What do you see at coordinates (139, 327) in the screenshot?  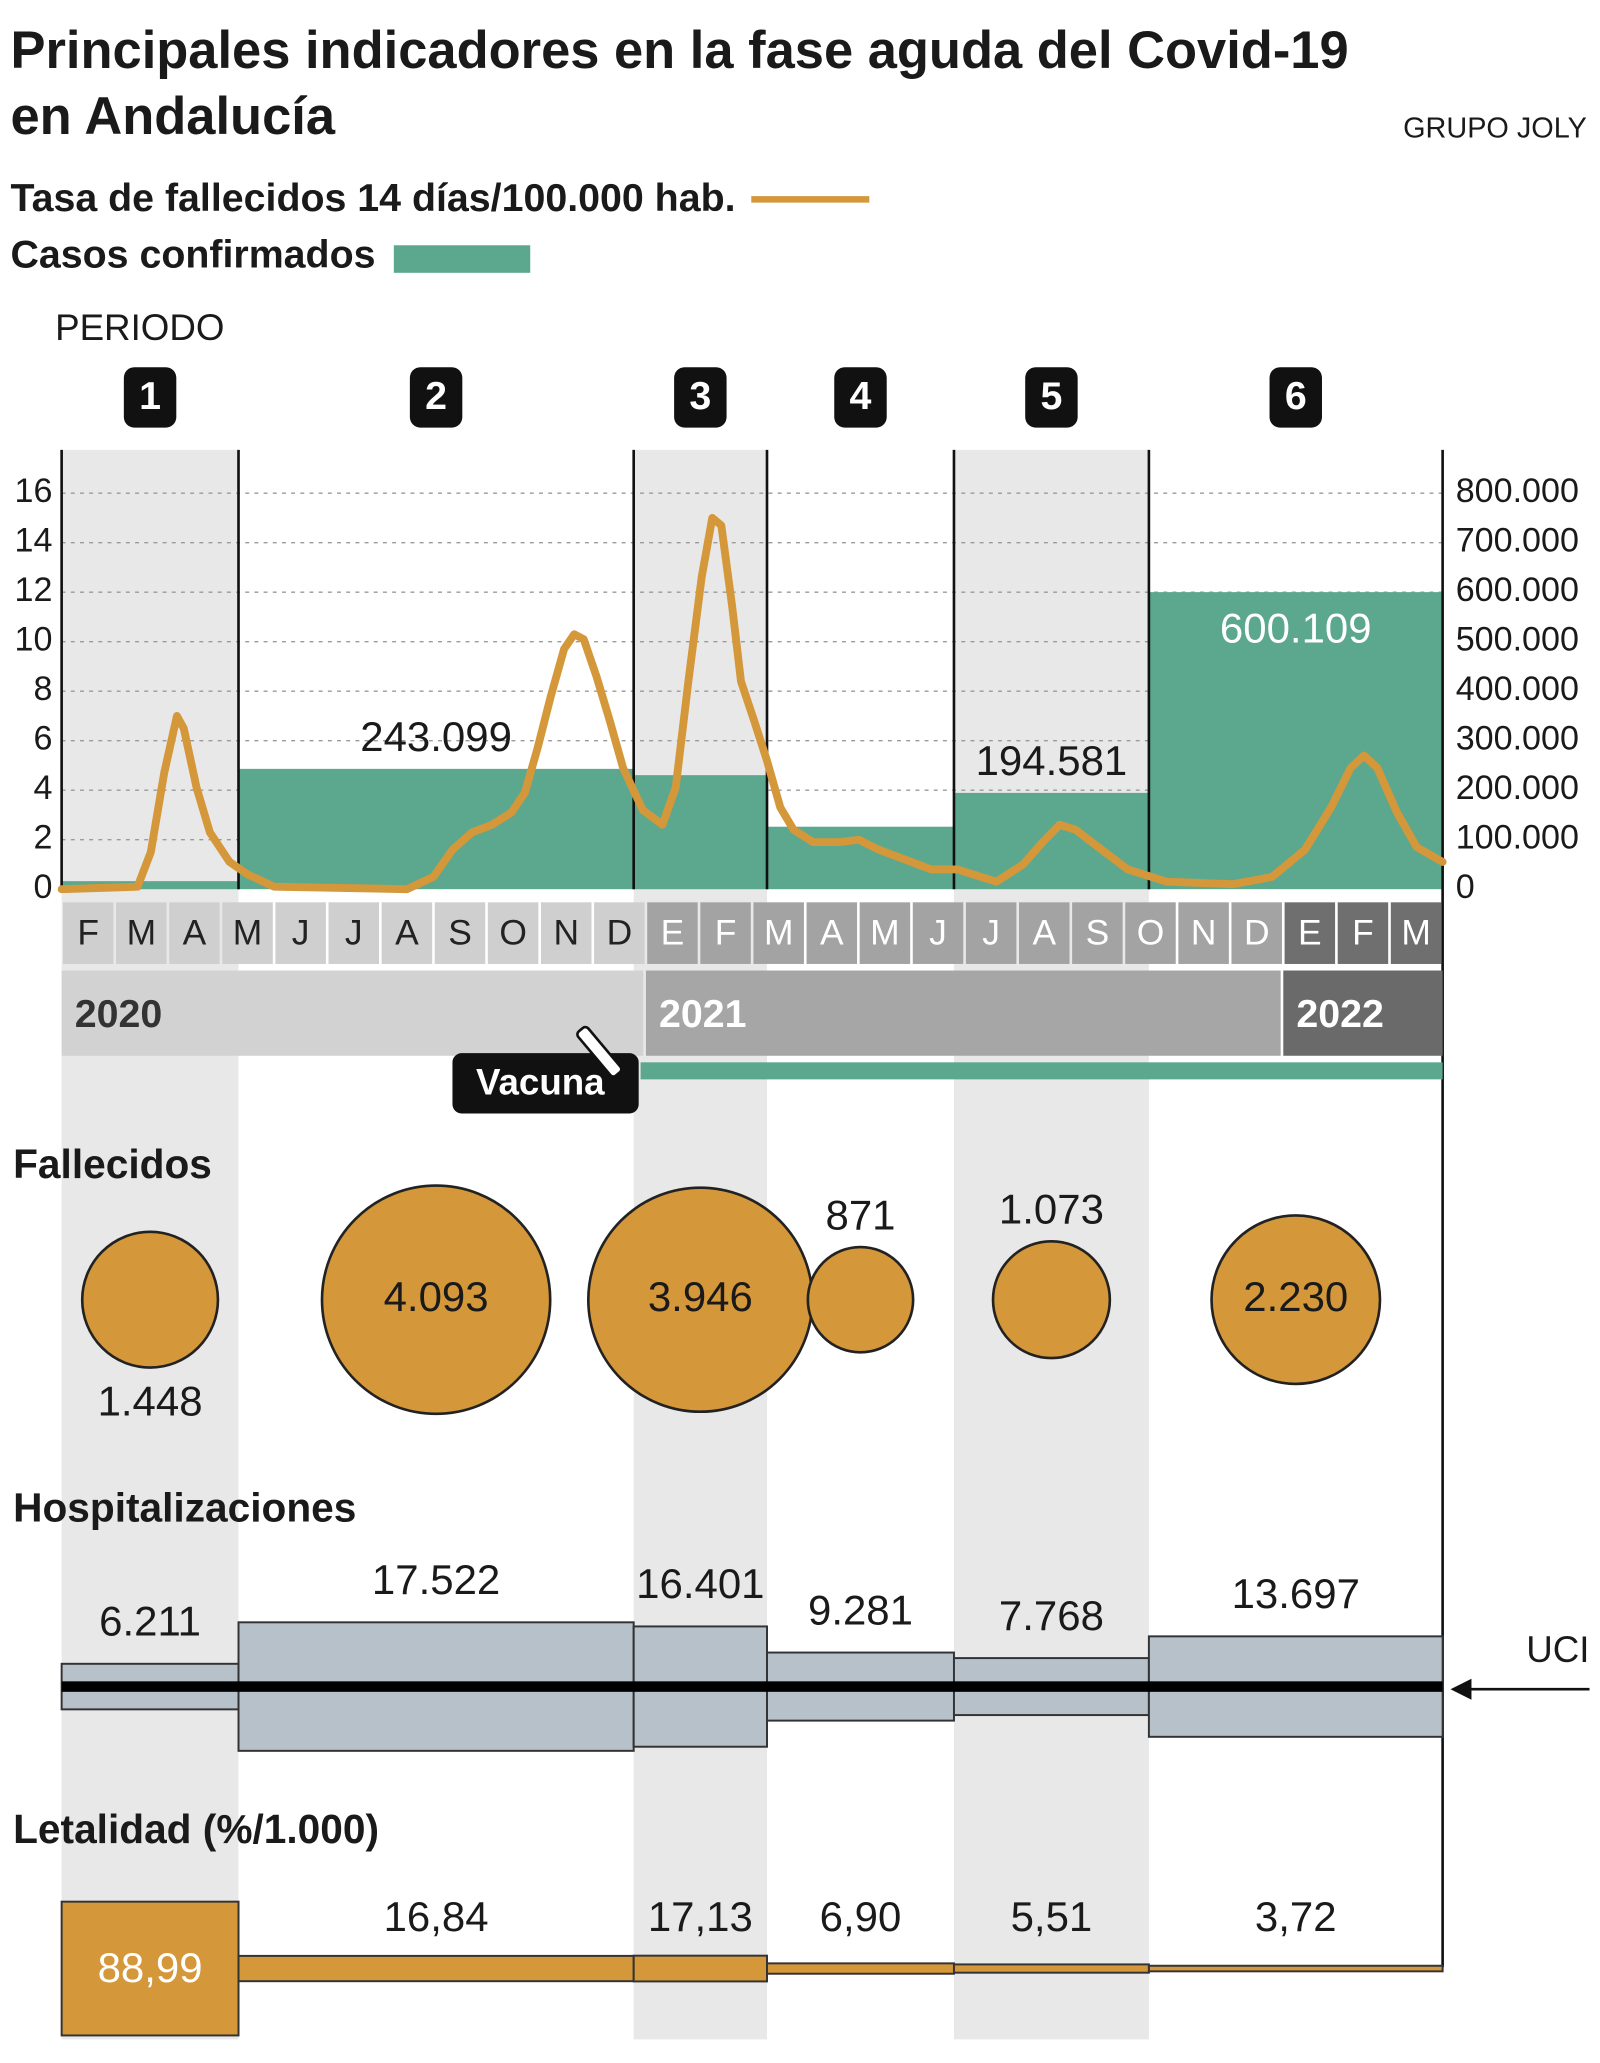 I see `period-title: PERIODO` at bounding box center [139, 327].